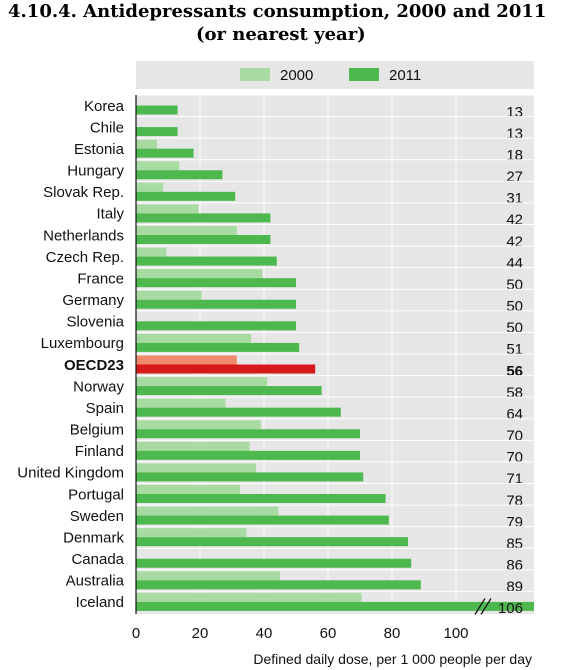  I want to click on value-label: 78, so click(514, 500).